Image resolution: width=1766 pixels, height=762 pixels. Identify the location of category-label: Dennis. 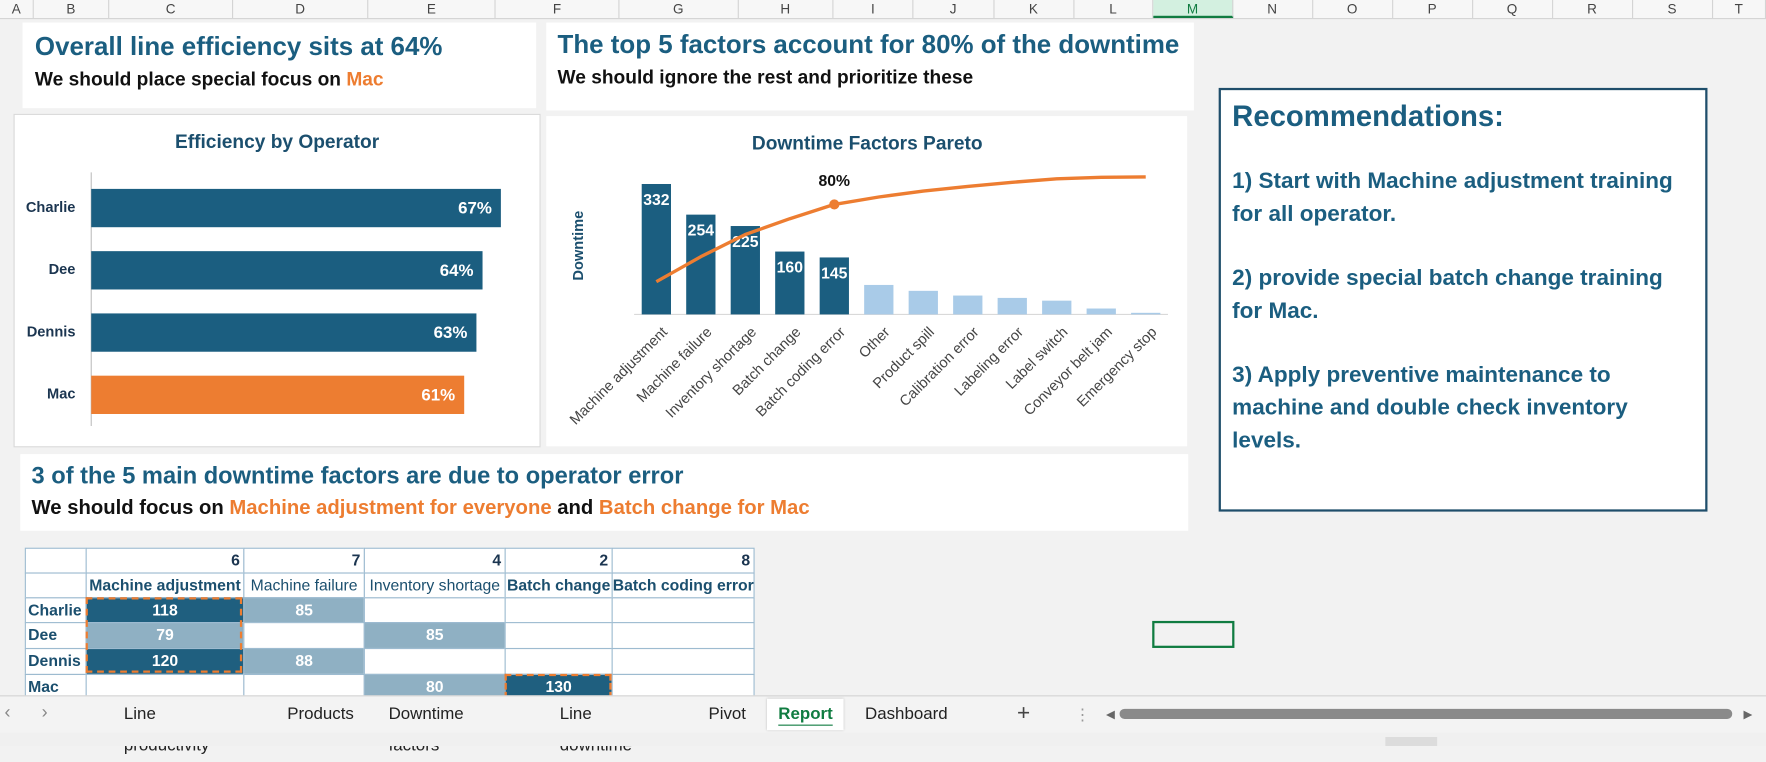
(51, 332).